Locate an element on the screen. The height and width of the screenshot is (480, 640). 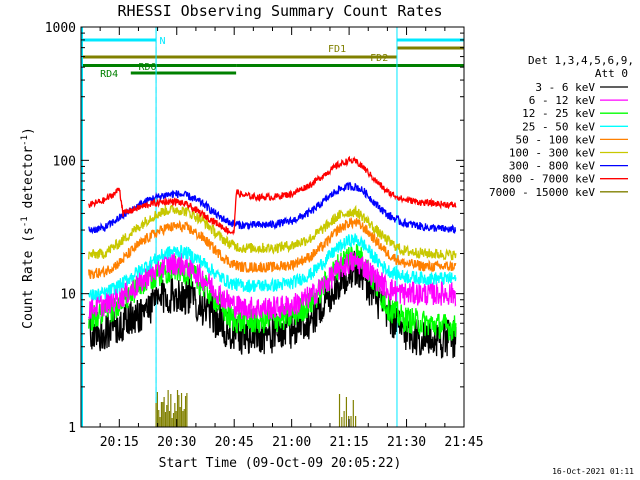
x-tick-label: 21:15 is located at coordinates (349, 442).